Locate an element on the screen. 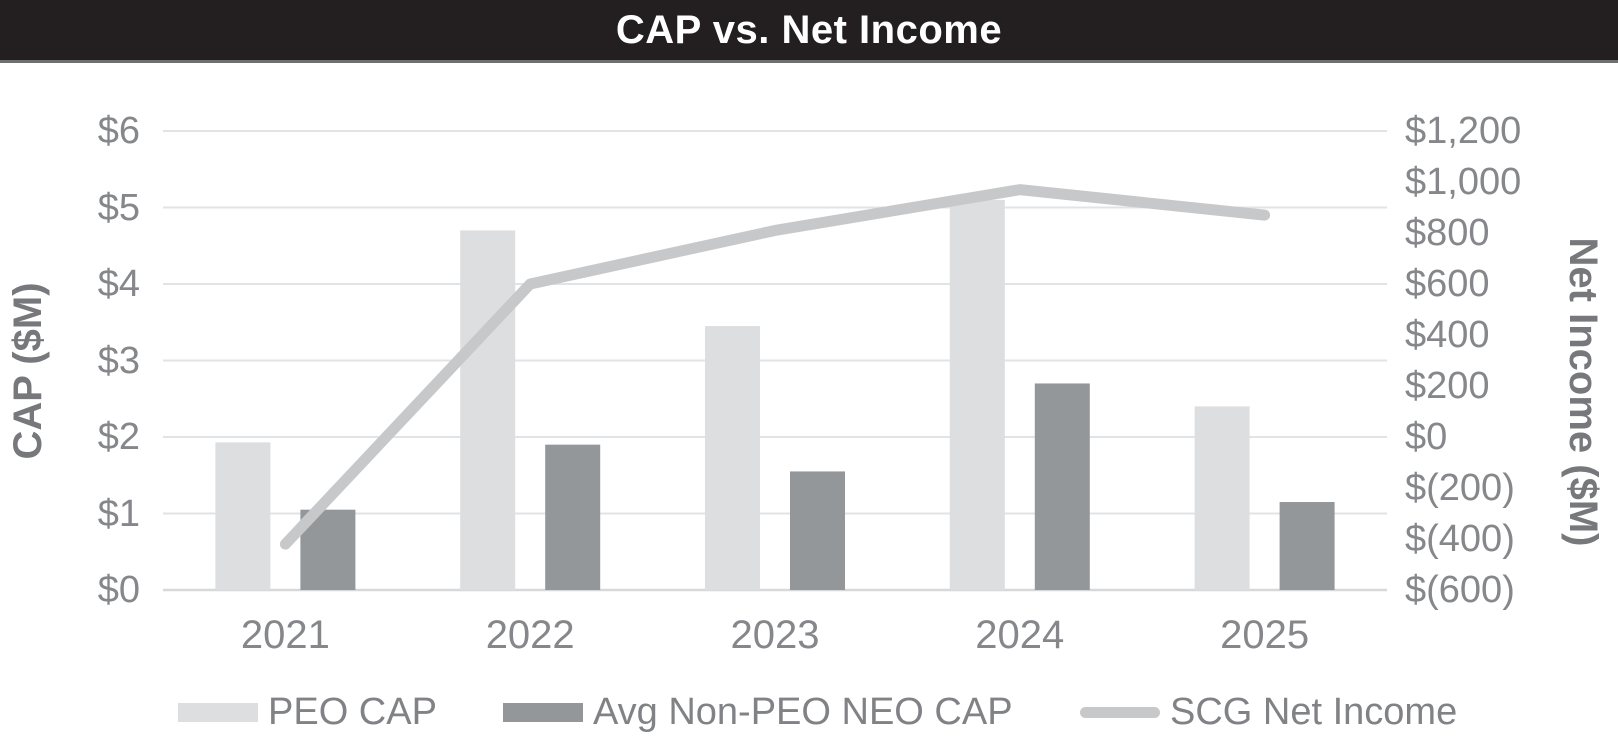  right-tick-1: $(400) is located at coordinates (1460, 539).